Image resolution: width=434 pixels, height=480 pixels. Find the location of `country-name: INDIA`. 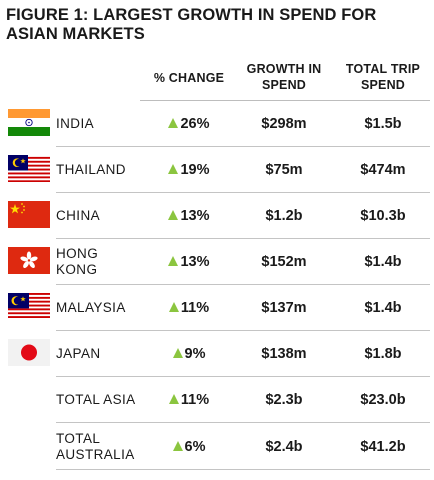

country-name: INDIA is located at coordinates (75, 123).